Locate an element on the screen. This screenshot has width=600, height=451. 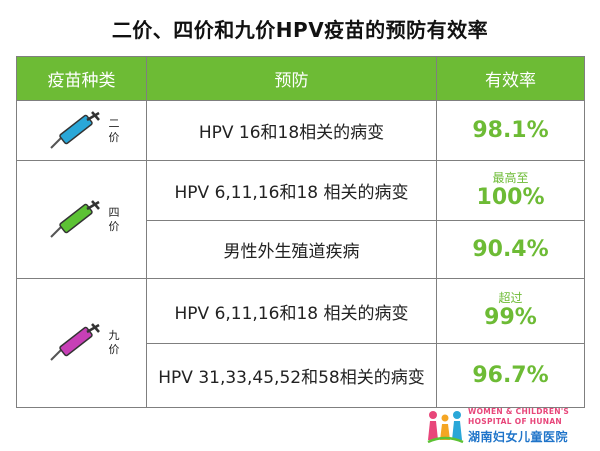
efficacy-cell: 98.1% is located at coordinates (510, 130).